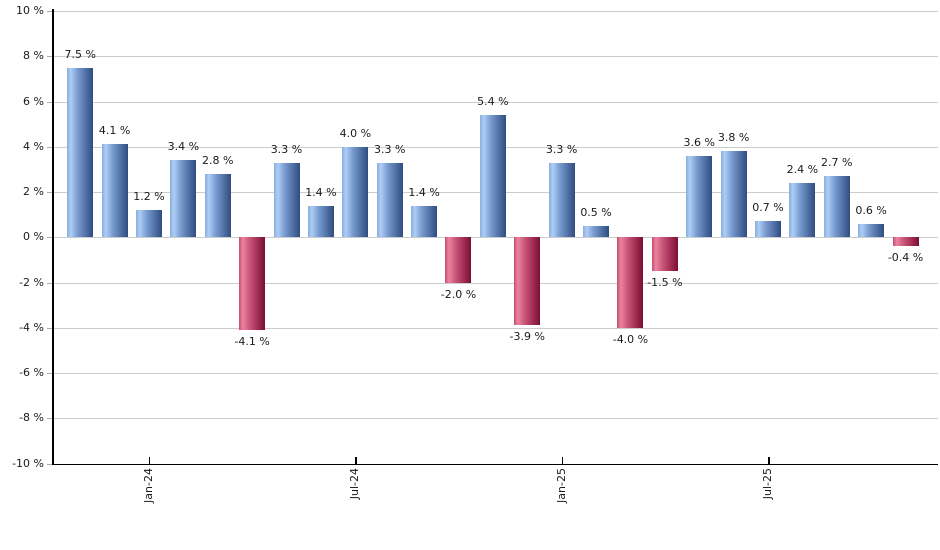 Image resolution: width=940 pixels, height=550 pixels. I want to click on y-axis-tick-label: -10 %, so click(28, 463).